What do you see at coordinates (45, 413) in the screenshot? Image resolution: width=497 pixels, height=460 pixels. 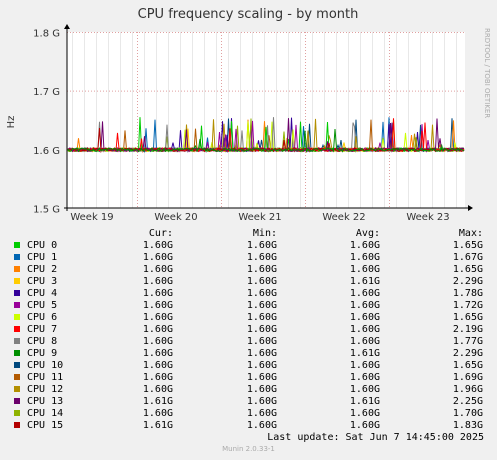 I see `legend-label: CPU 14` at bounding box center [45, 413].